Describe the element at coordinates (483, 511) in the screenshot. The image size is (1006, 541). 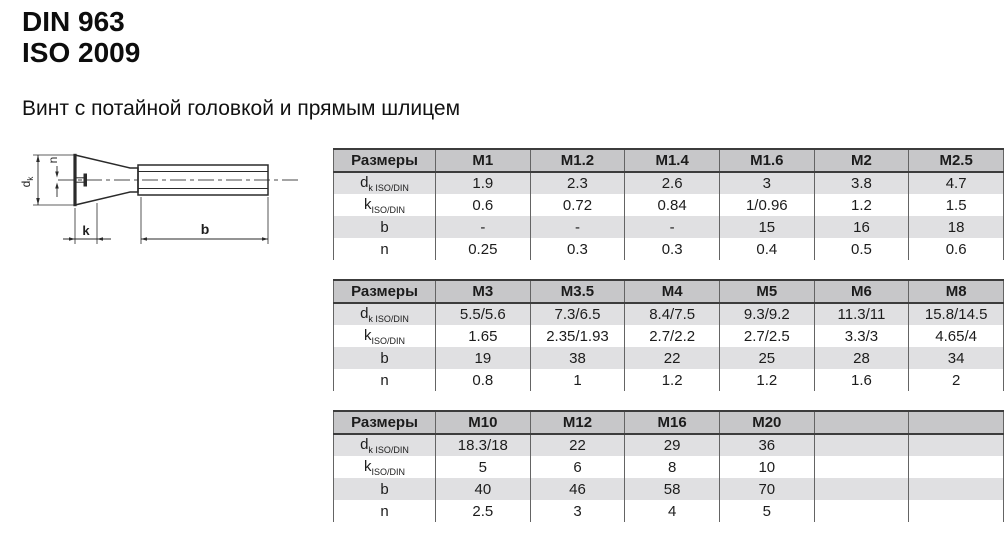
I see `table-cell: 2.5` at that location.